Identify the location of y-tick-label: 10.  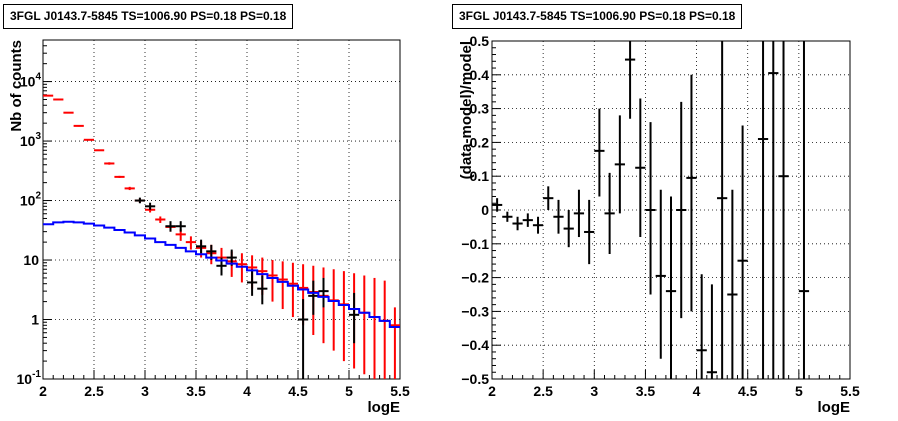
(31, 260).